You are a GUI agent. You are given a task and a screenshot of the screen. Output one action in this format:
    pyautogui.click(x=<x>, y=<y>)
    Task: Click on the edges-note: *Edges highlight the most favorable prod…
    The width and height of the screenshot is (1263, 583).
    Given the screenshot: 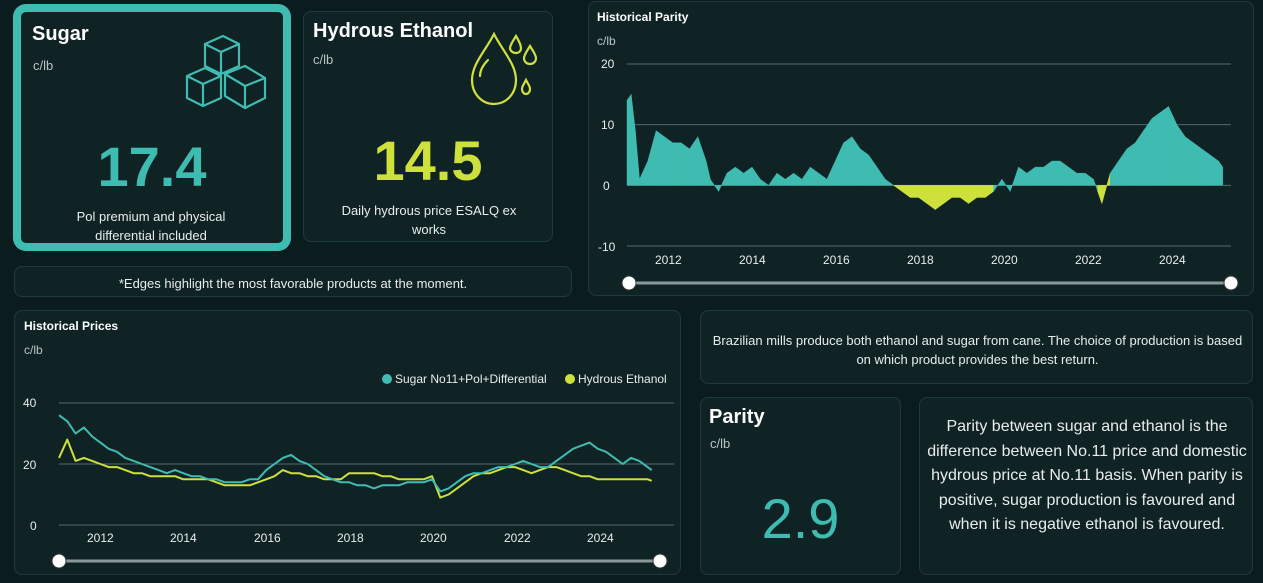 What is the action you would take?
    pyautogui.click(x=293, y=283)
    